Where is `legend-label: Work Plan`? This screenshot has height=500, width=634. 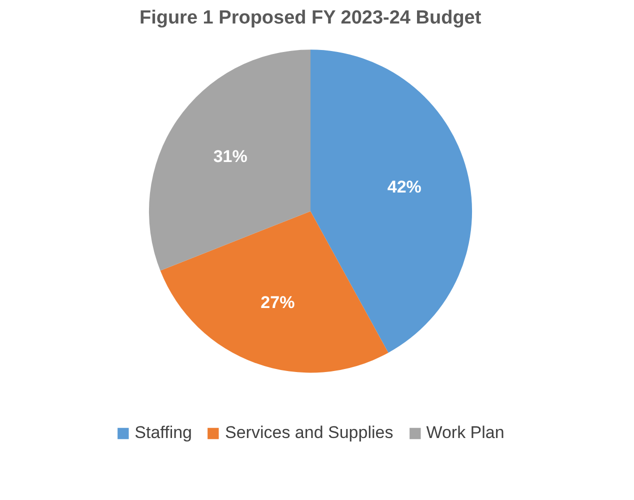 legend-label: Work Plan is located at coordinates (465, 433).